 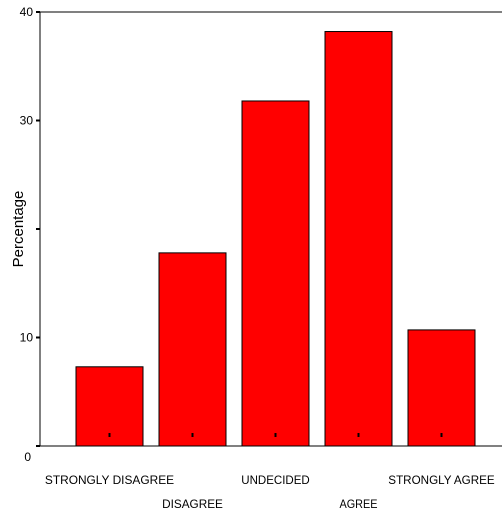 I want to click on y-tick-label: 40, so click(x=27, y=12).